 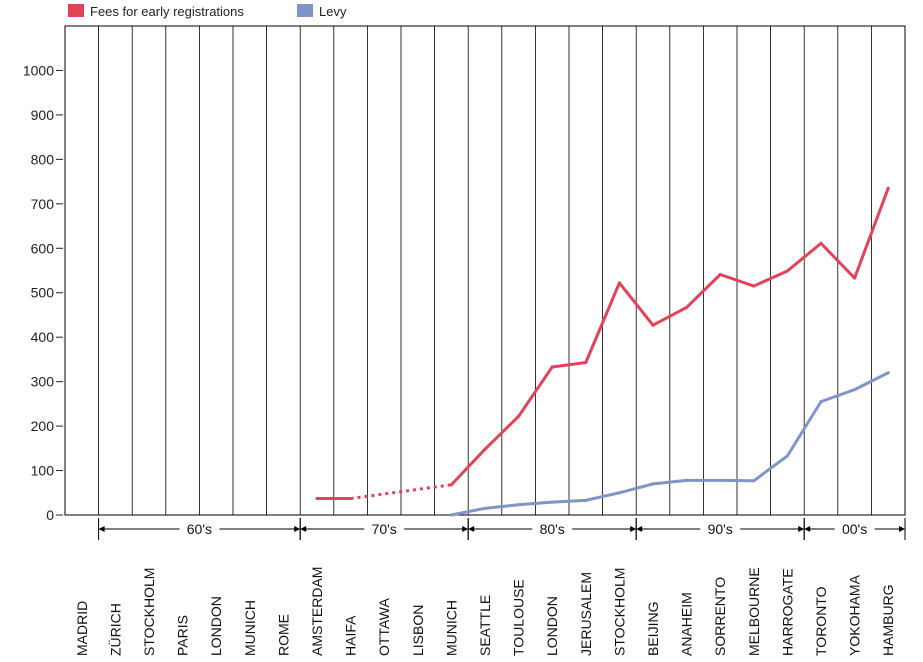 I want to click on y-tick-label: 500, so click(x=43, y=293).